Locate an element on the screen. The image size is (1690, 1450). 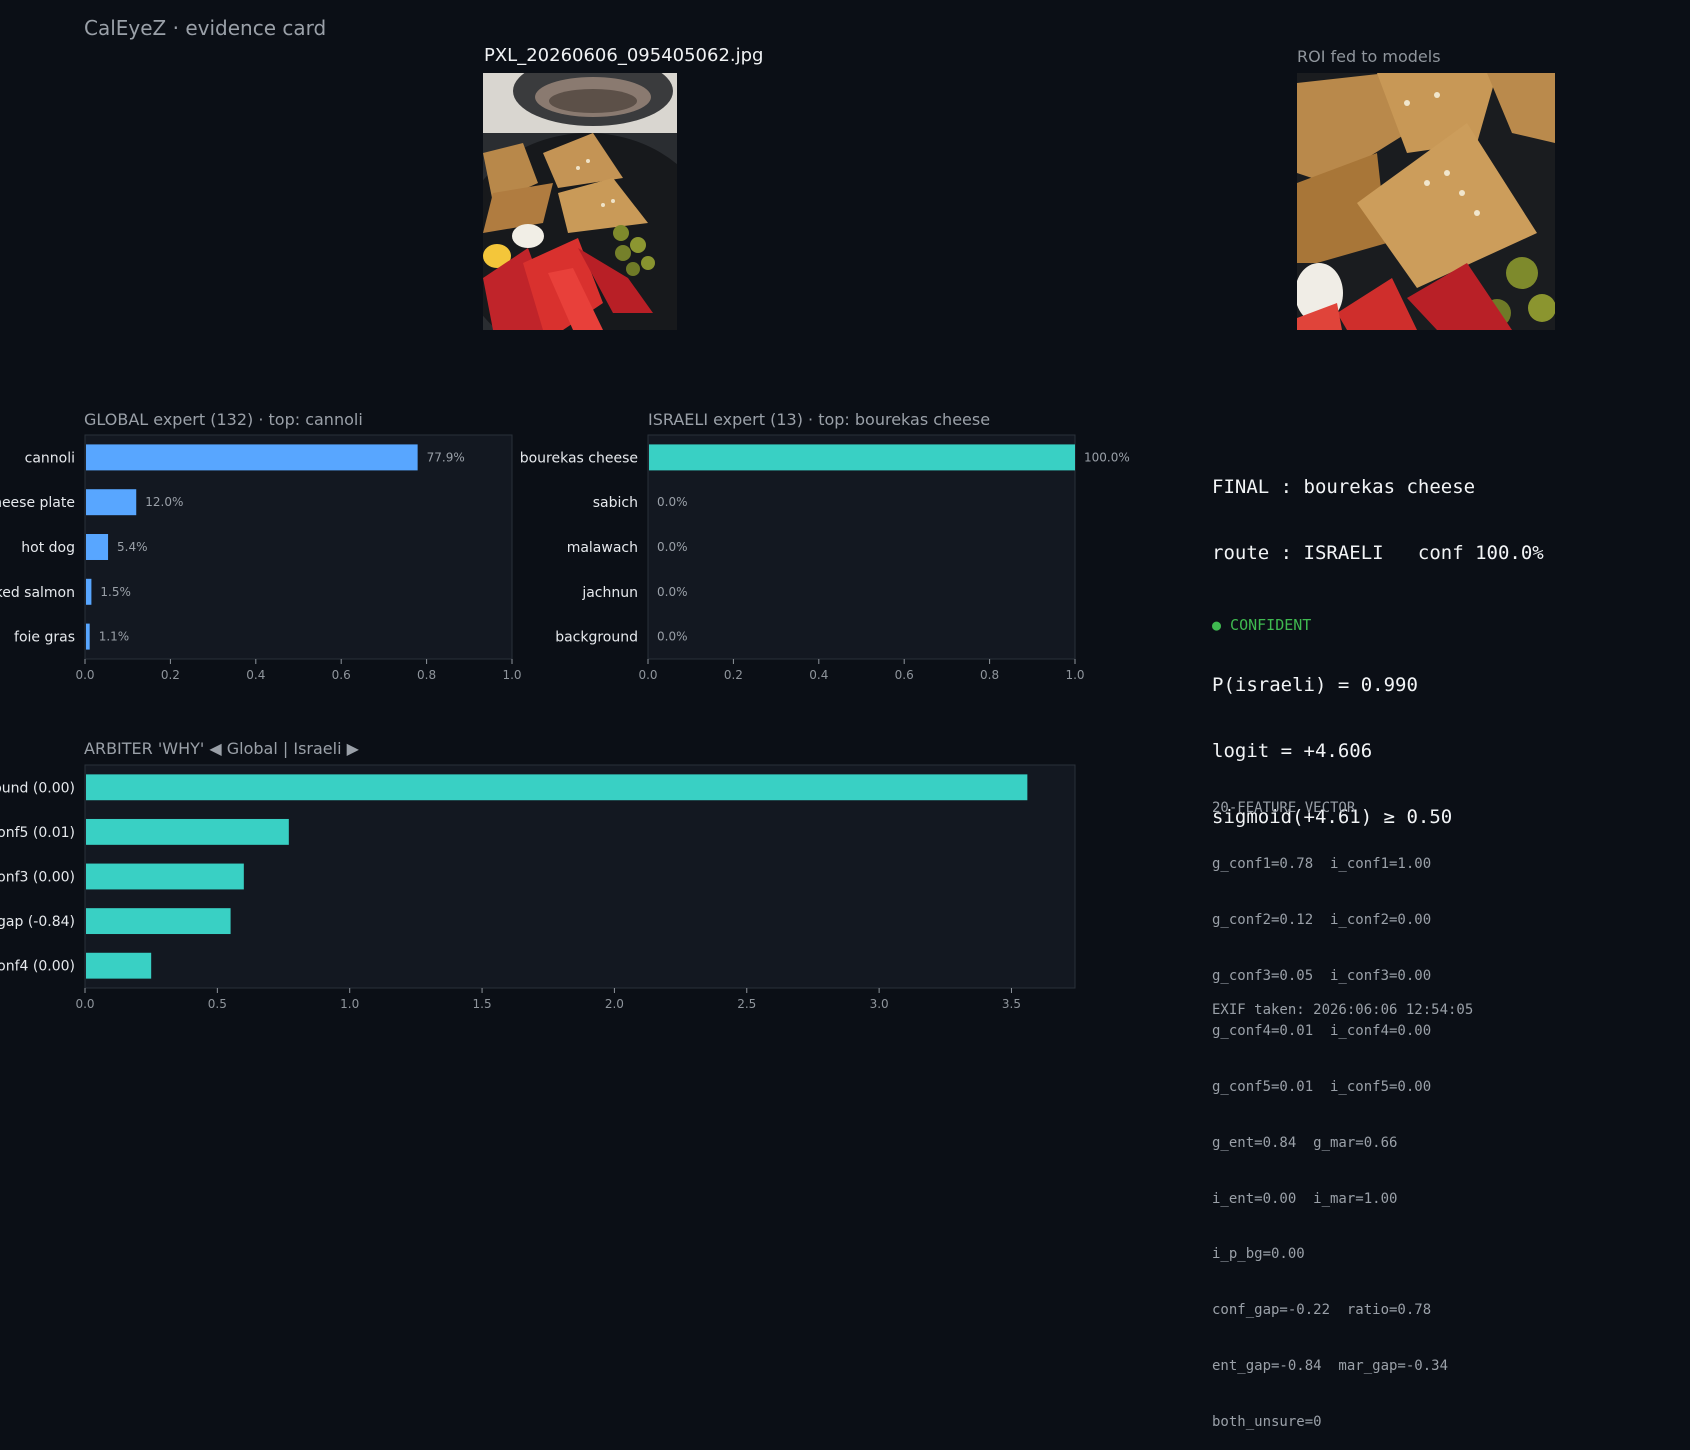
category-label: foie gras is located at coordinates (44, 638).